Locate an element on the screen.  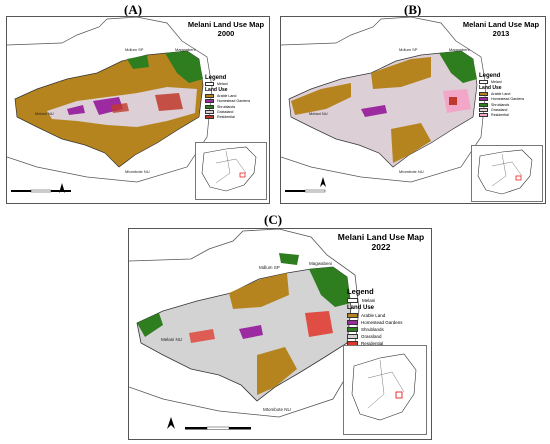
panel-a-map-canvas is located at coordinates (110, 105).